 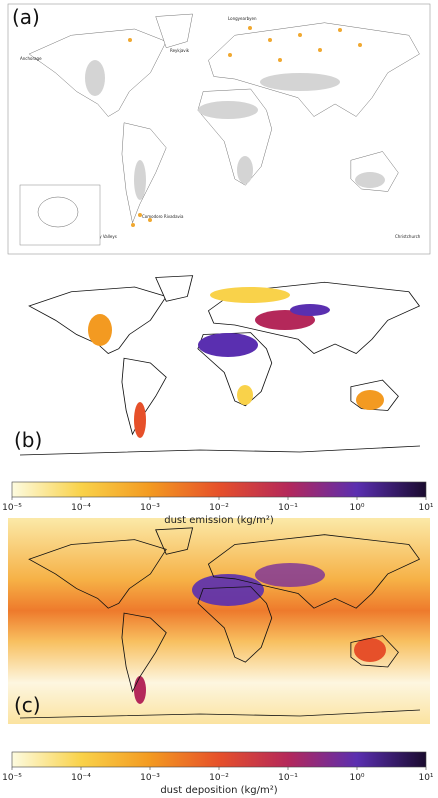 I want to click on colorbar-label: dust deposition (kg/m²), so click(x=218, y=790).